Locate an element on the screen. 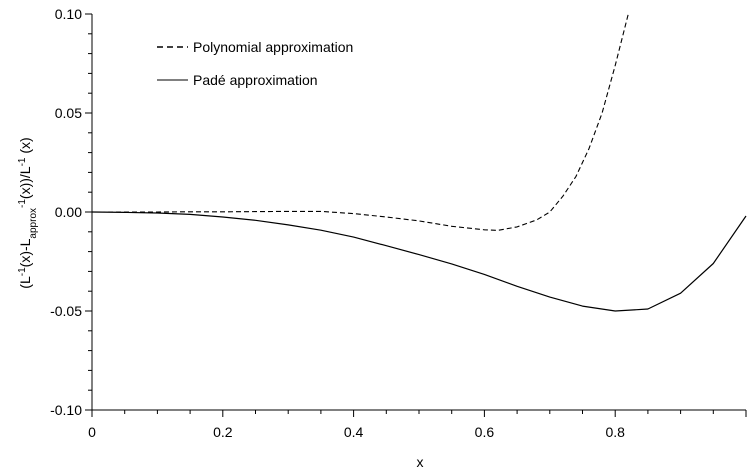 The width and height of the screenshot is (748, 471). y-tick-label: -0.05 is located at coordinates (66, 311).